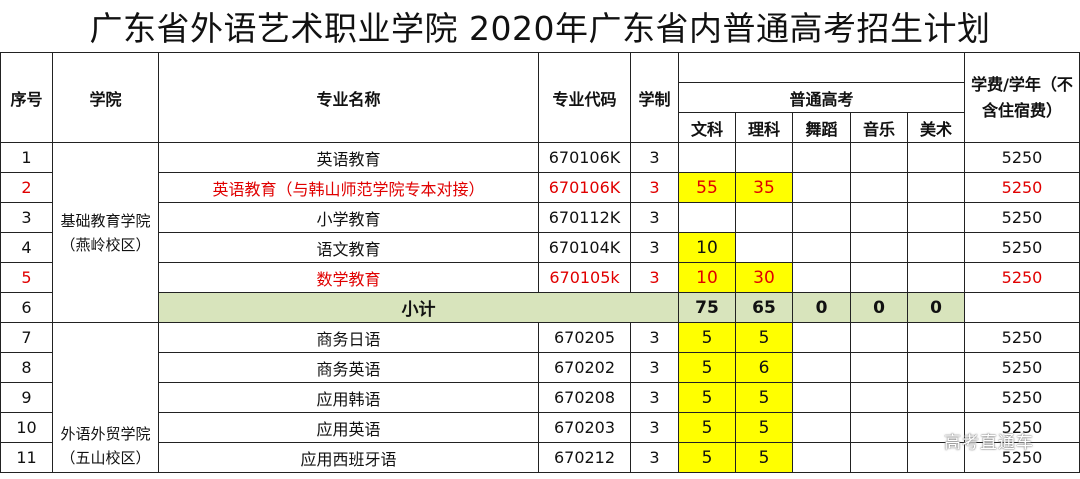 Image resolution: width=1080 pixels, height=479 pixels. What do you see at coordinates (26, 367) in the screenshot?
I see `row-seq: 8` at bounding box center [26, 367].